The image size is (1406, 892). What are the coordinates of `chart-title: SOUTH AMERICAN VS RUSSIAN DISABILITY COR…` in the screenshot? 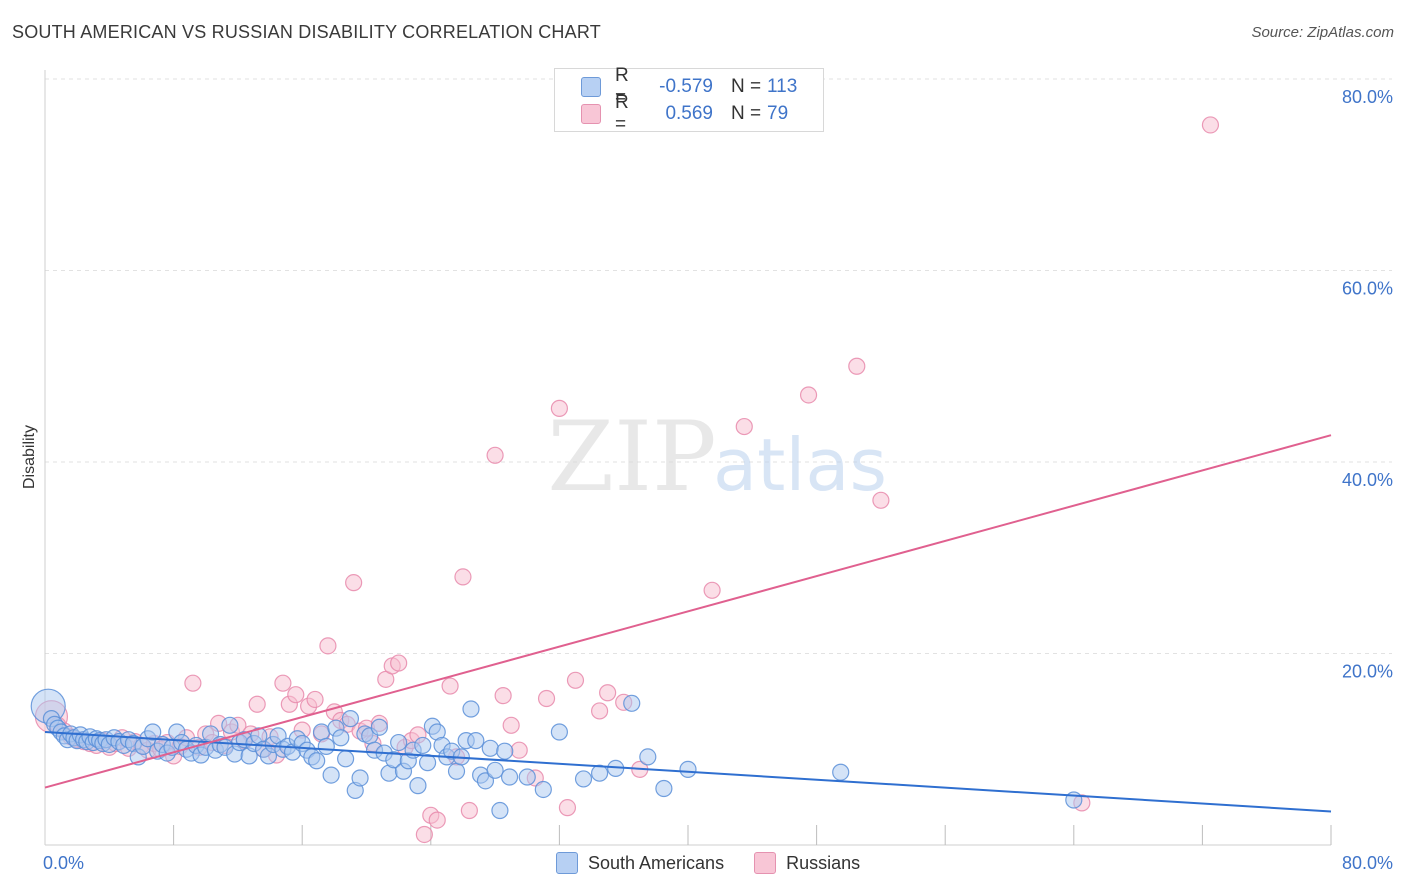 It's located at (306, 32).